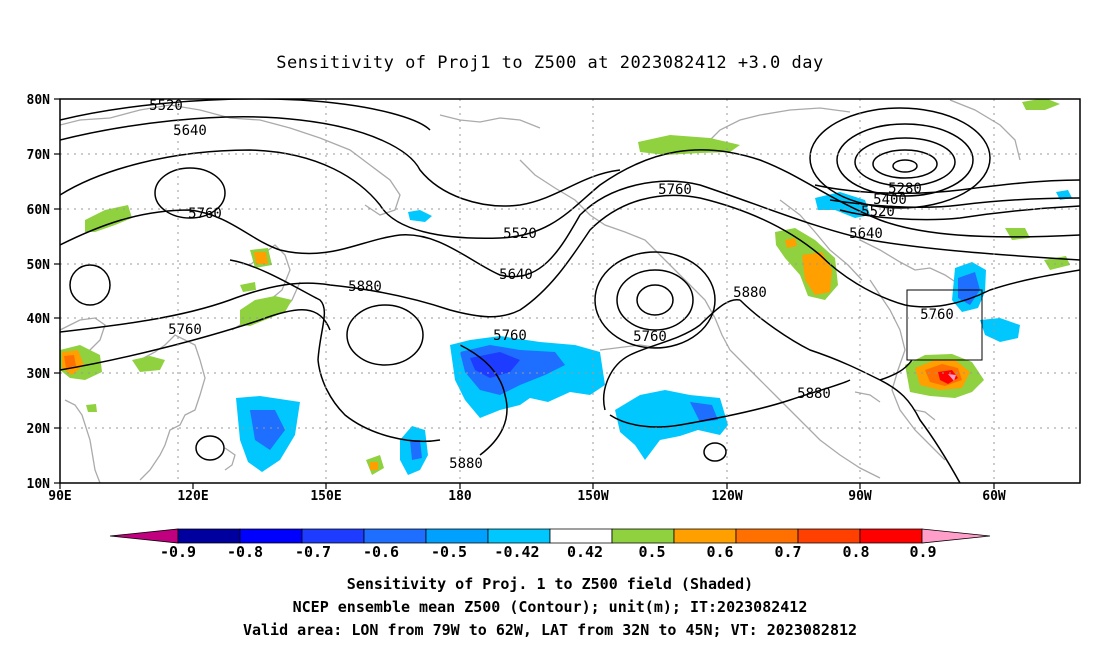 The height and width of the screenshot is (650, 1100). I want to click on colorbar-tick-label: 0.42, so click(585, 552).